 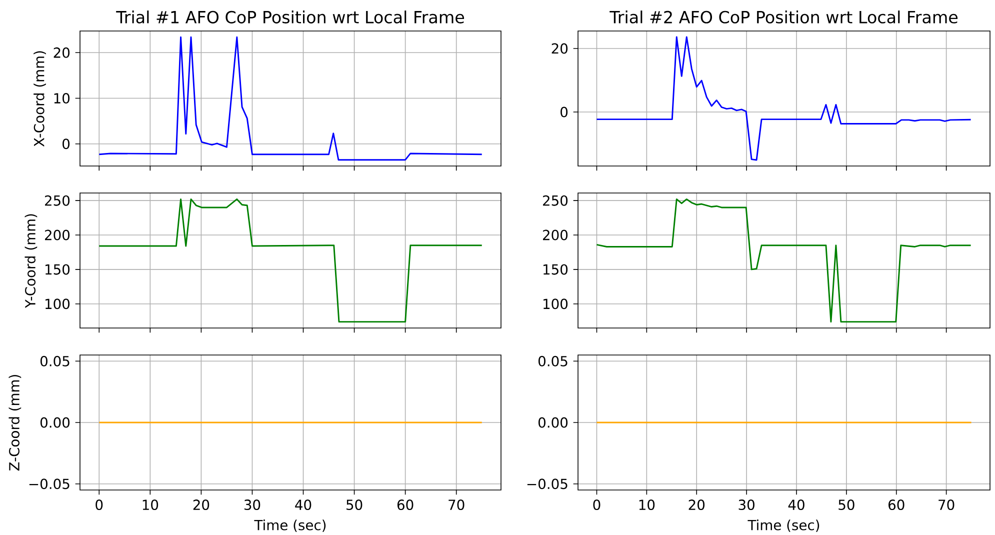 What do you see at coordinates (31, 261) in the screenshot?
I see `y-axis-title: Y-Coord (mm)` at bounding box center [31, 261].